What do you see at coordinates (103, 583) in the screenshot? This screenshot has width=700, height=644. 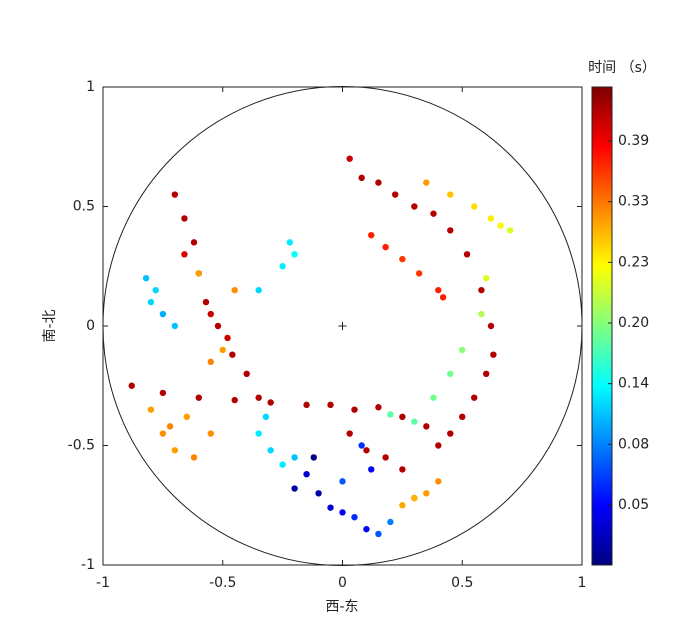 I see `x-tick-label: -1` at bounding box center [103, 583].